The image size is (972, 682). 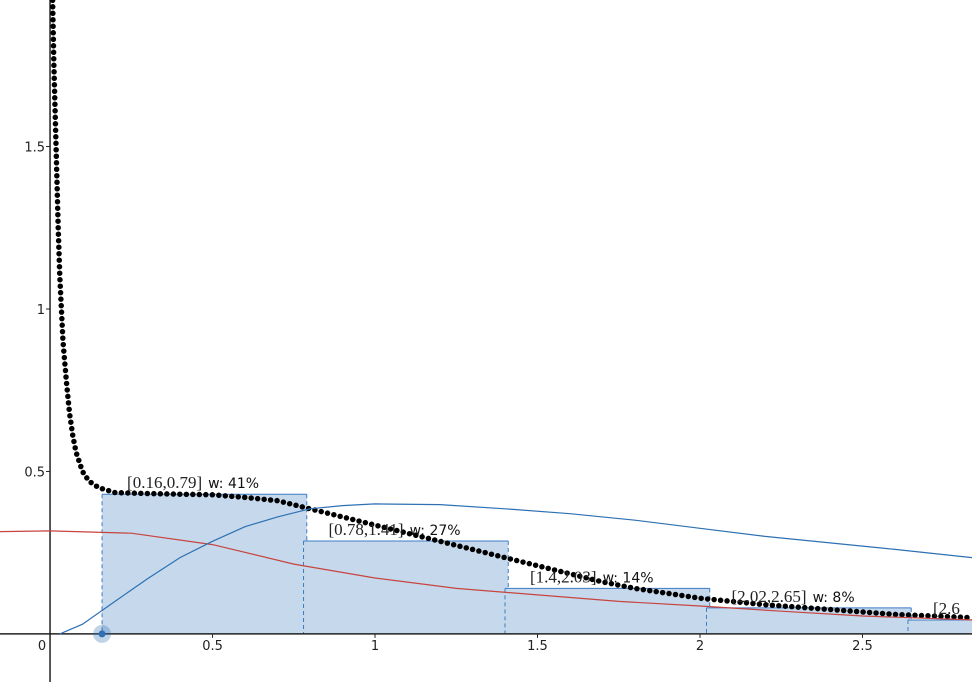 What do you see at coordinates (233, 484) in the screenshot?
I see `weight-label: w: 41%` at bounding box center [233, 484].